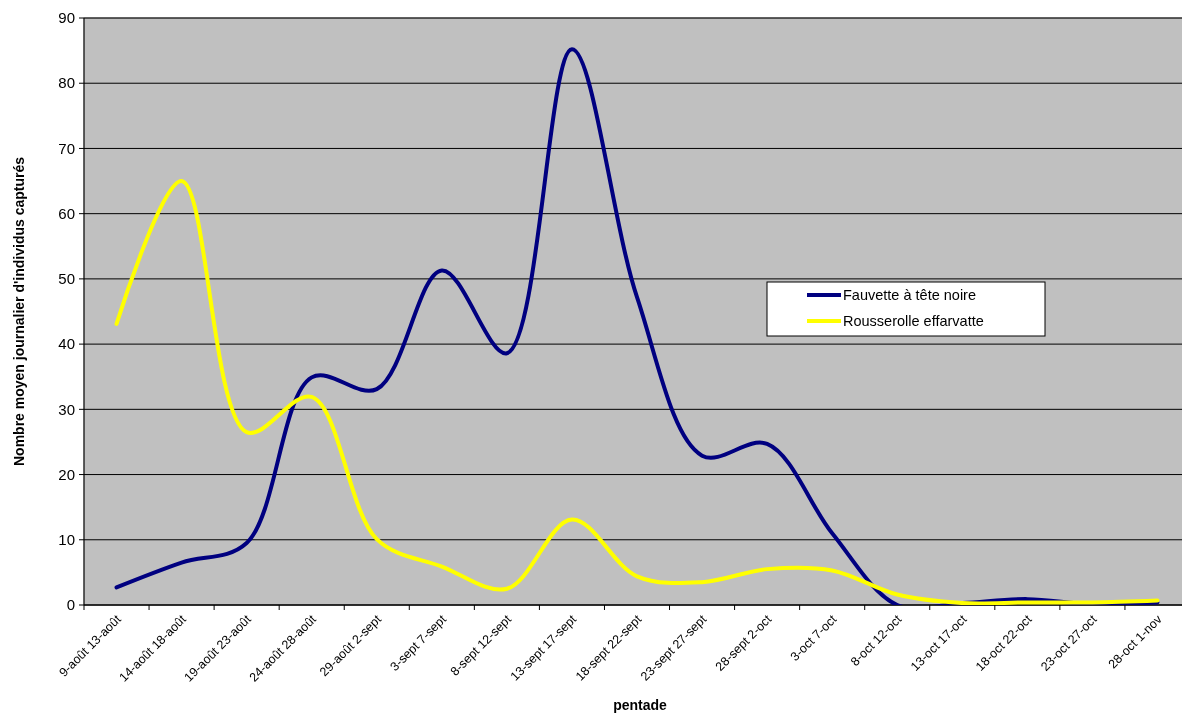 This screenshot has width=1182, height=713. Describe the element at coordinates (913, 321) in the screenshot. I see `legend-label: Rousserolle effarvatte` at that location.